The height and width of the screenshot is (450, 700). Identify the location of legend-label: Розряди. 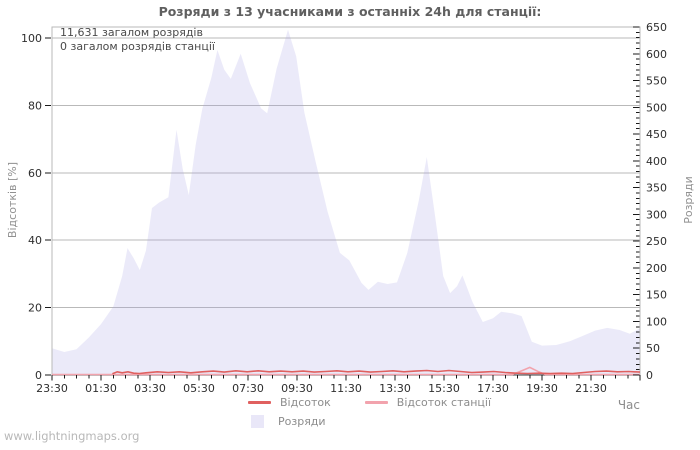
(302, 421).